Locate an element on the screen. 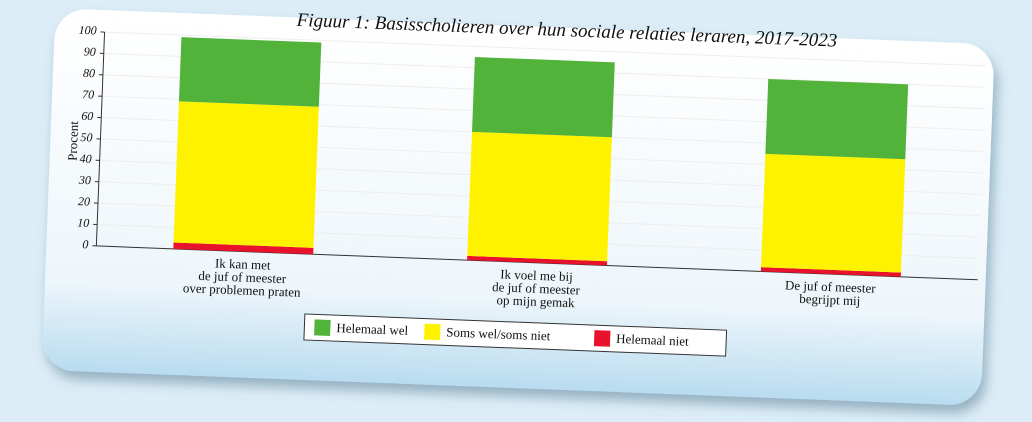 The height and width of the screenshot is (422, 1032). x-tick-label: Ik voel me bij is located at coordinates (536, 275).